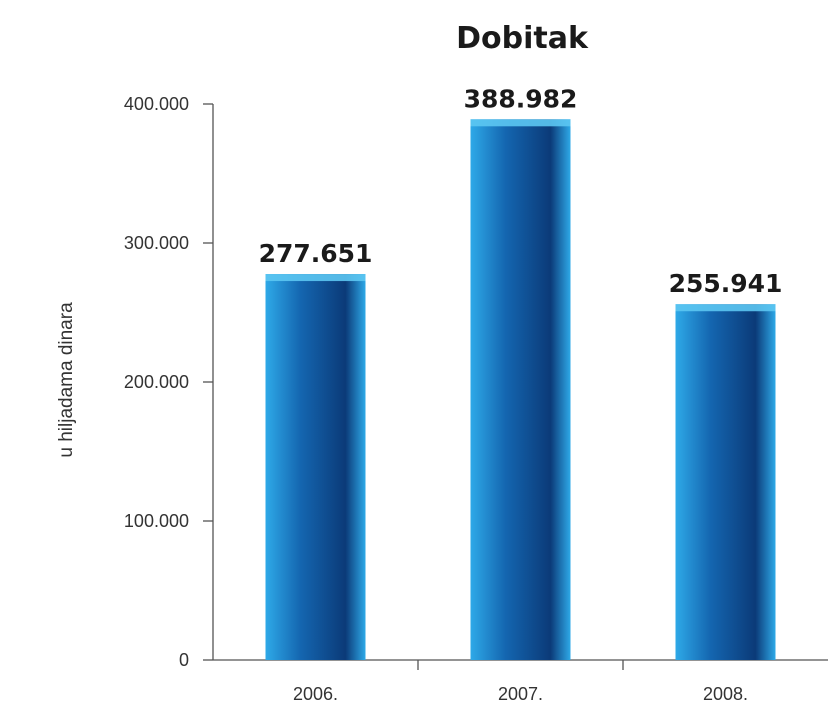 Image resolution: width=830 pixels, height=722 pixels. What do you see at coordinates (156, 521) in the screenshot?
I see `y-tick-label: 100.000` at bounding box center [156, 521].